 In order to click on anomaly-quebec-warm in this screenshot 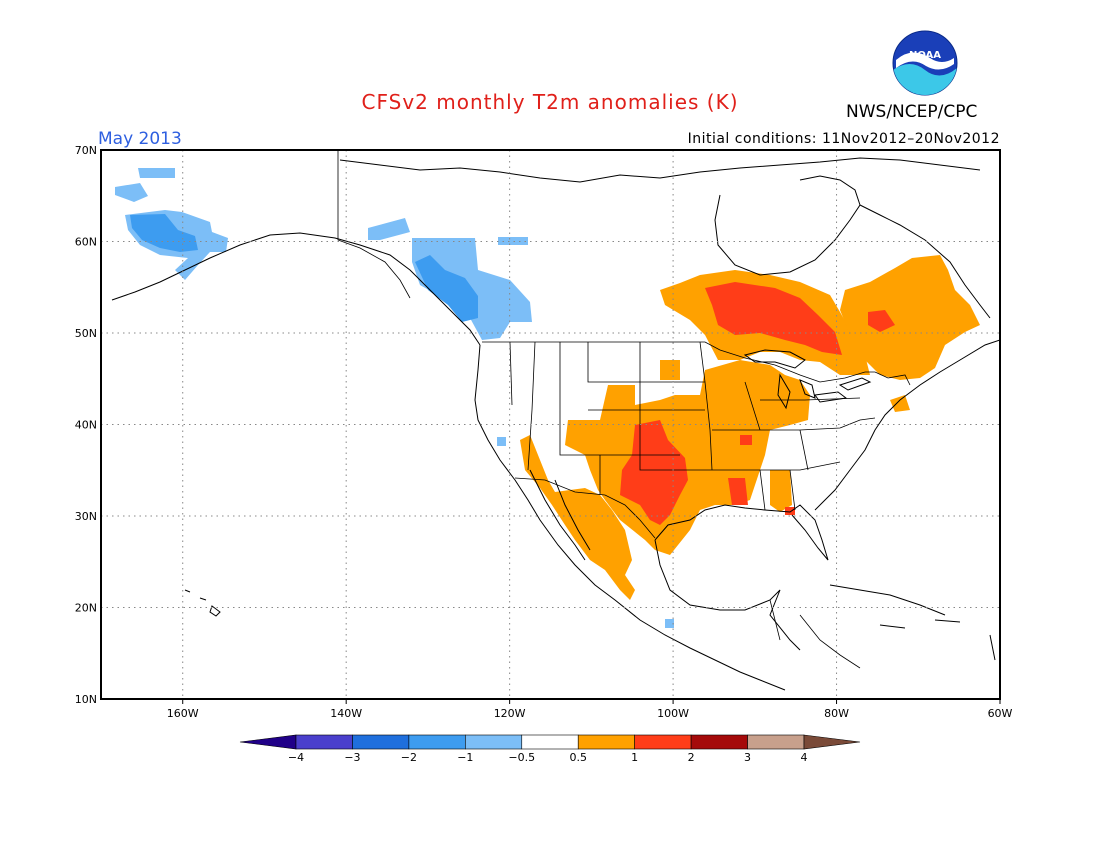, I will do `click(910, 333)`.